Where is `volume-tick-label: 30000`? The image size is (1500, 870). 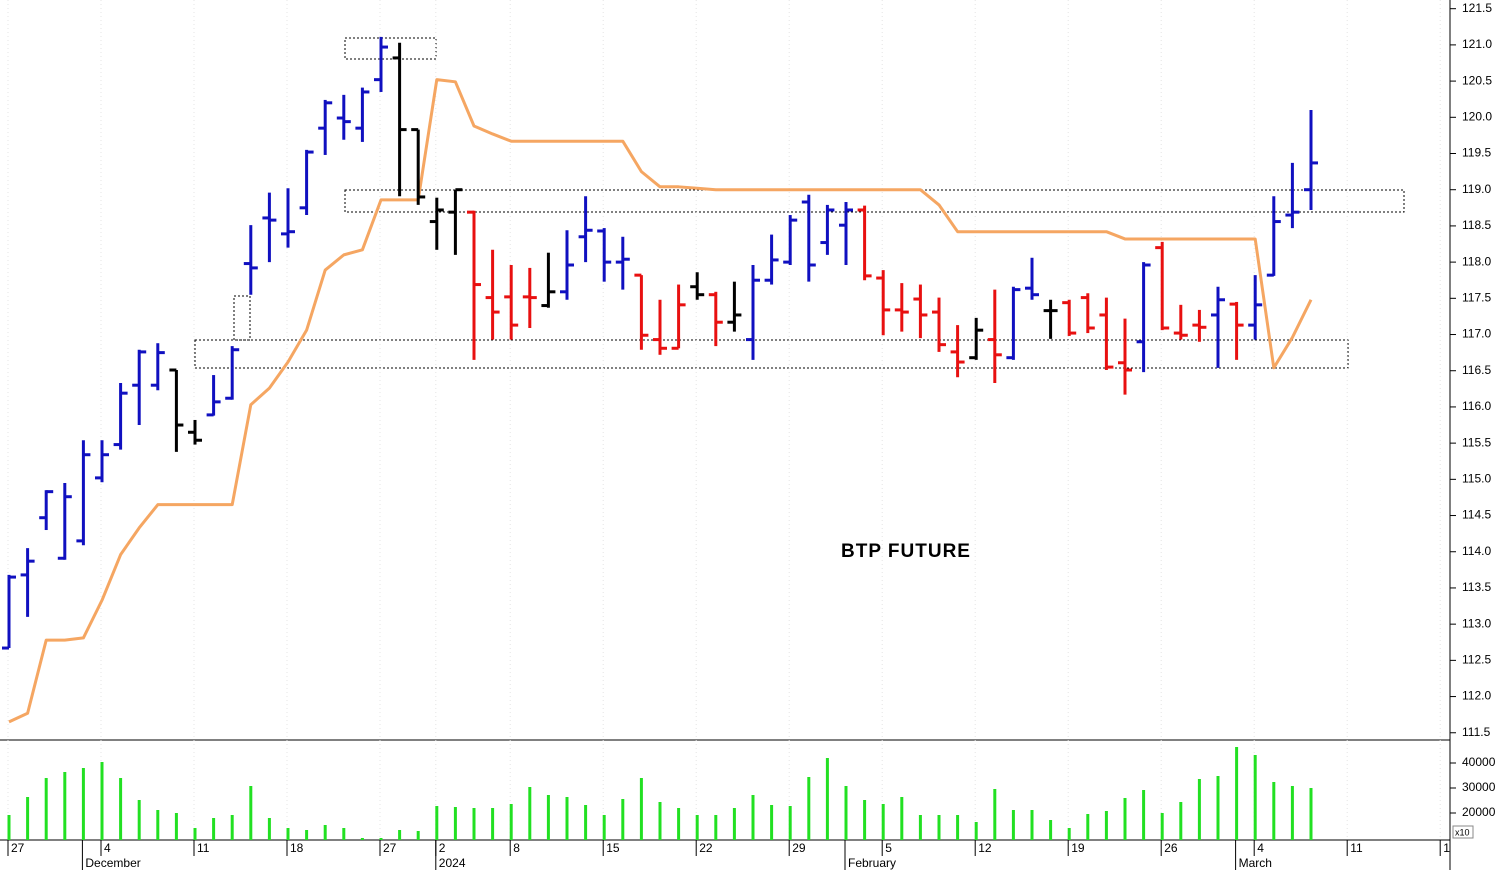
volume-tick-label: 30000 is located at coordinates (1479, 787).